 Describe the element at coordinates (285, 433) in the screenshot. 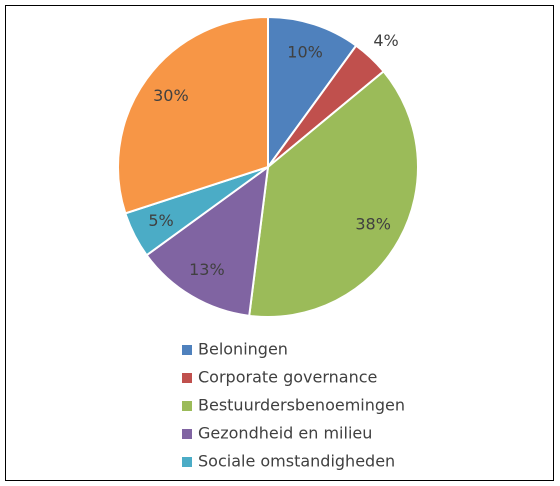

I see `legend-label: Gezondheid en milieu` at that location.